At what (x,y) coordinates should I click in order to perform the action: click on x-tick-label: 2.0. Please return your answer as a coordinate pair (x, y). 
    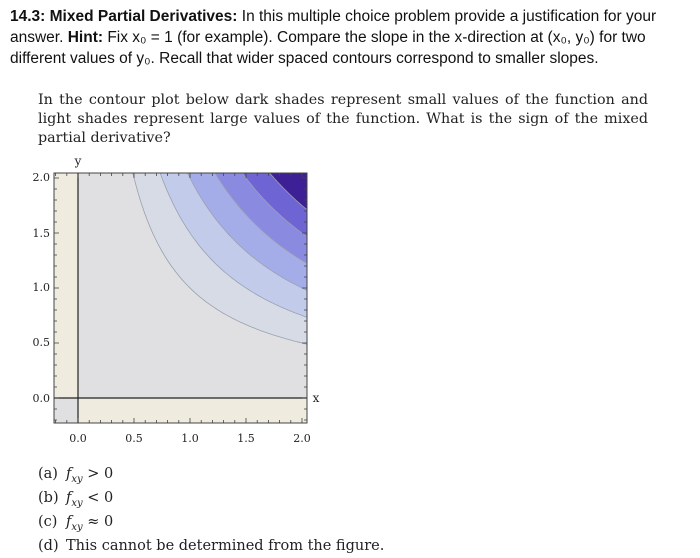
    Looking at the image, I should click on (302, 438).